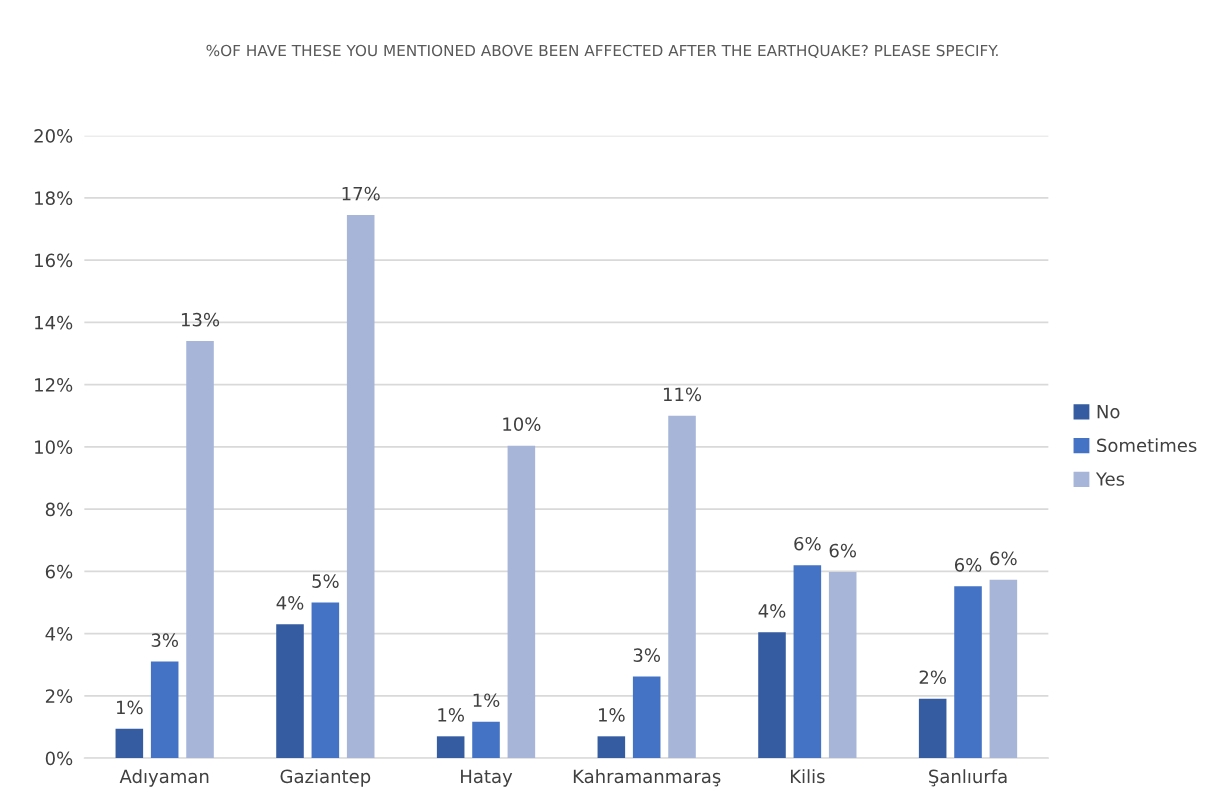 The image size is (1205, 798). Describe the element at coordinates (647, 778) in the screenshot. I see `x-tick-label: Kahramanmaraş` at that location.